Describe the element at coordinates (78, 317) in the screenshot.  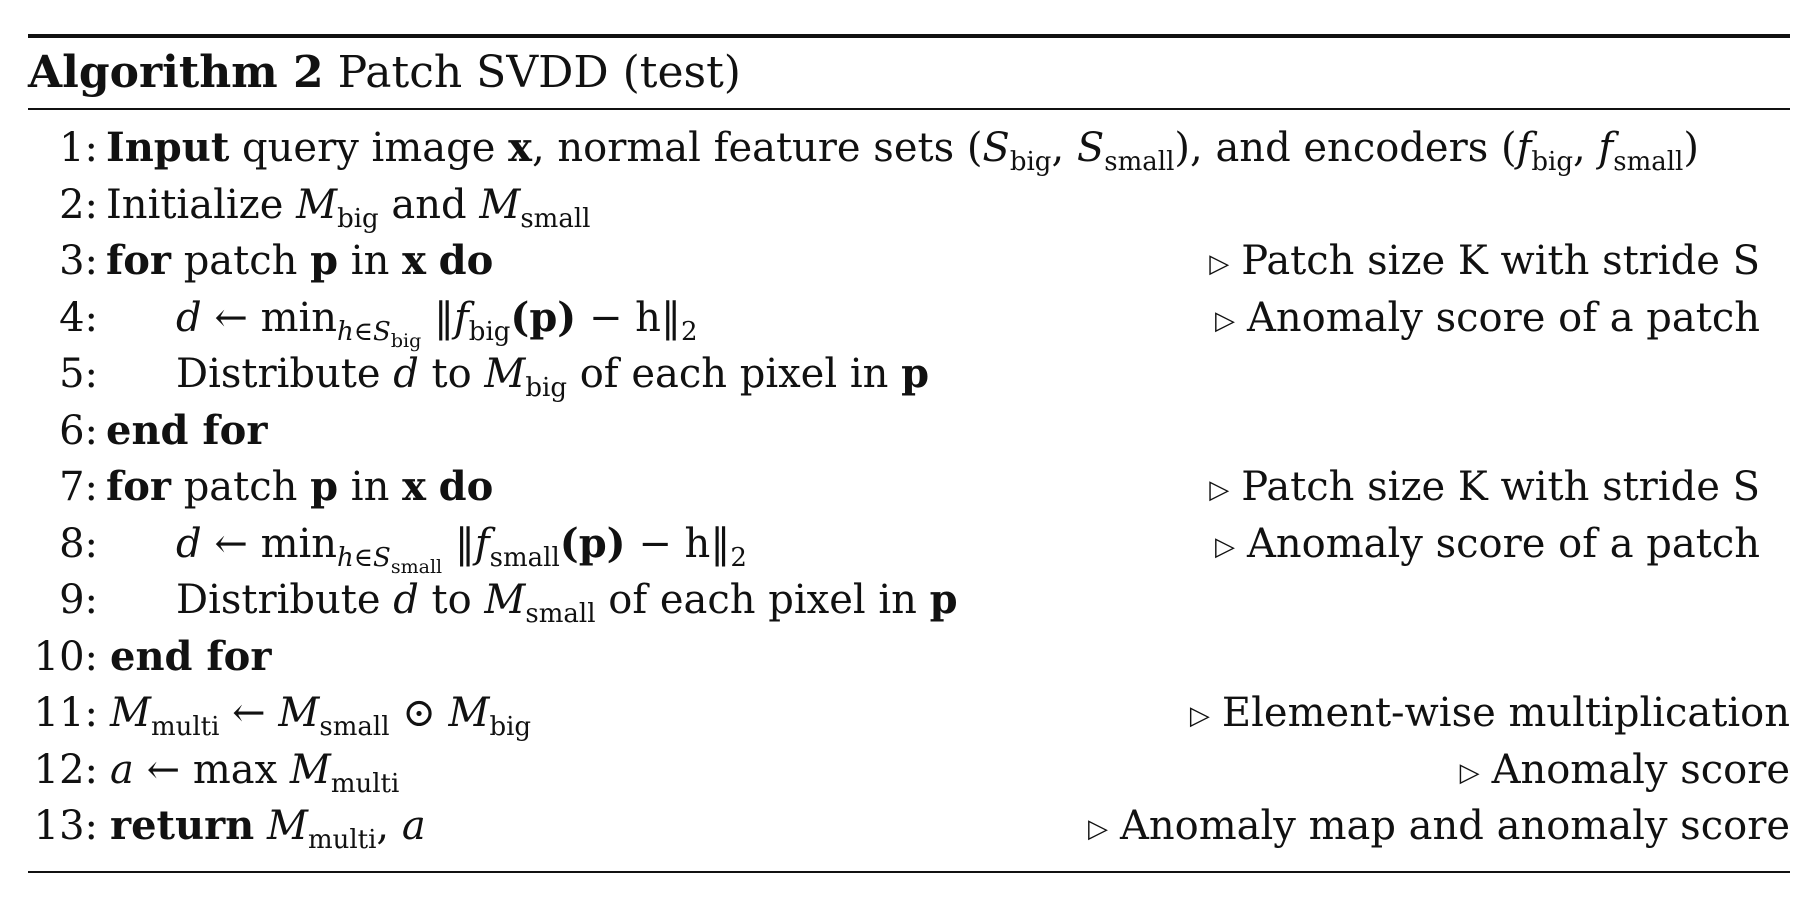
I see `line-number: 4:` at that location.